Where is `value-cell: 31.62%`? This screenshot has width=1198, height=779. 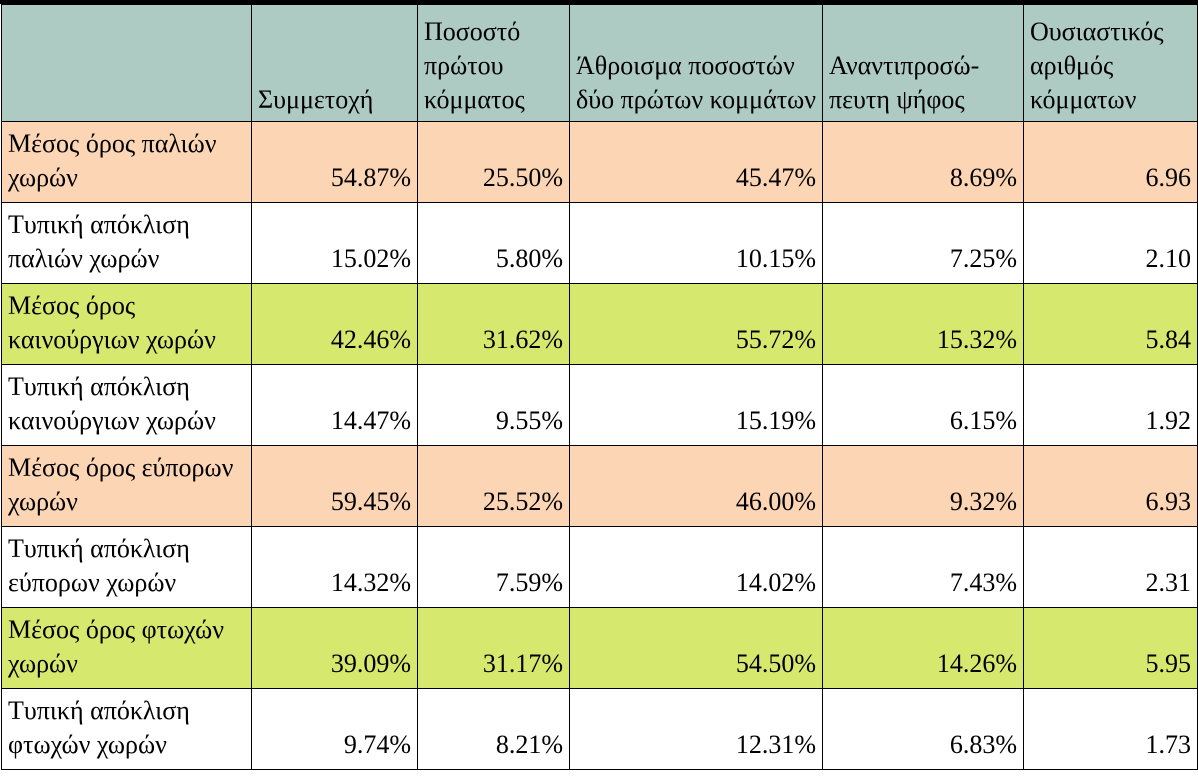 value-cell: 31.62% is located at coordinates (493, 324).